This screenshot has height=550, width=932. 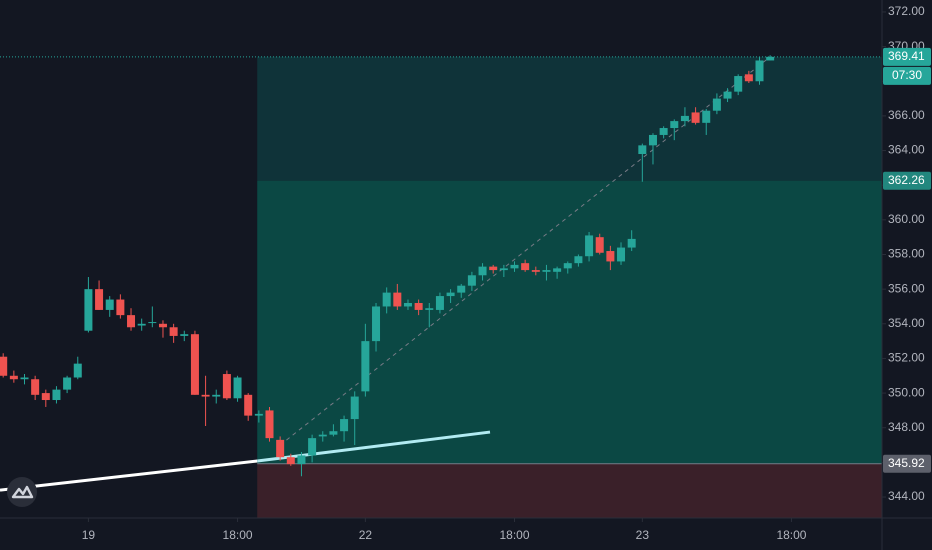 I want to click on countdown-box, so click(x=907, y=75).